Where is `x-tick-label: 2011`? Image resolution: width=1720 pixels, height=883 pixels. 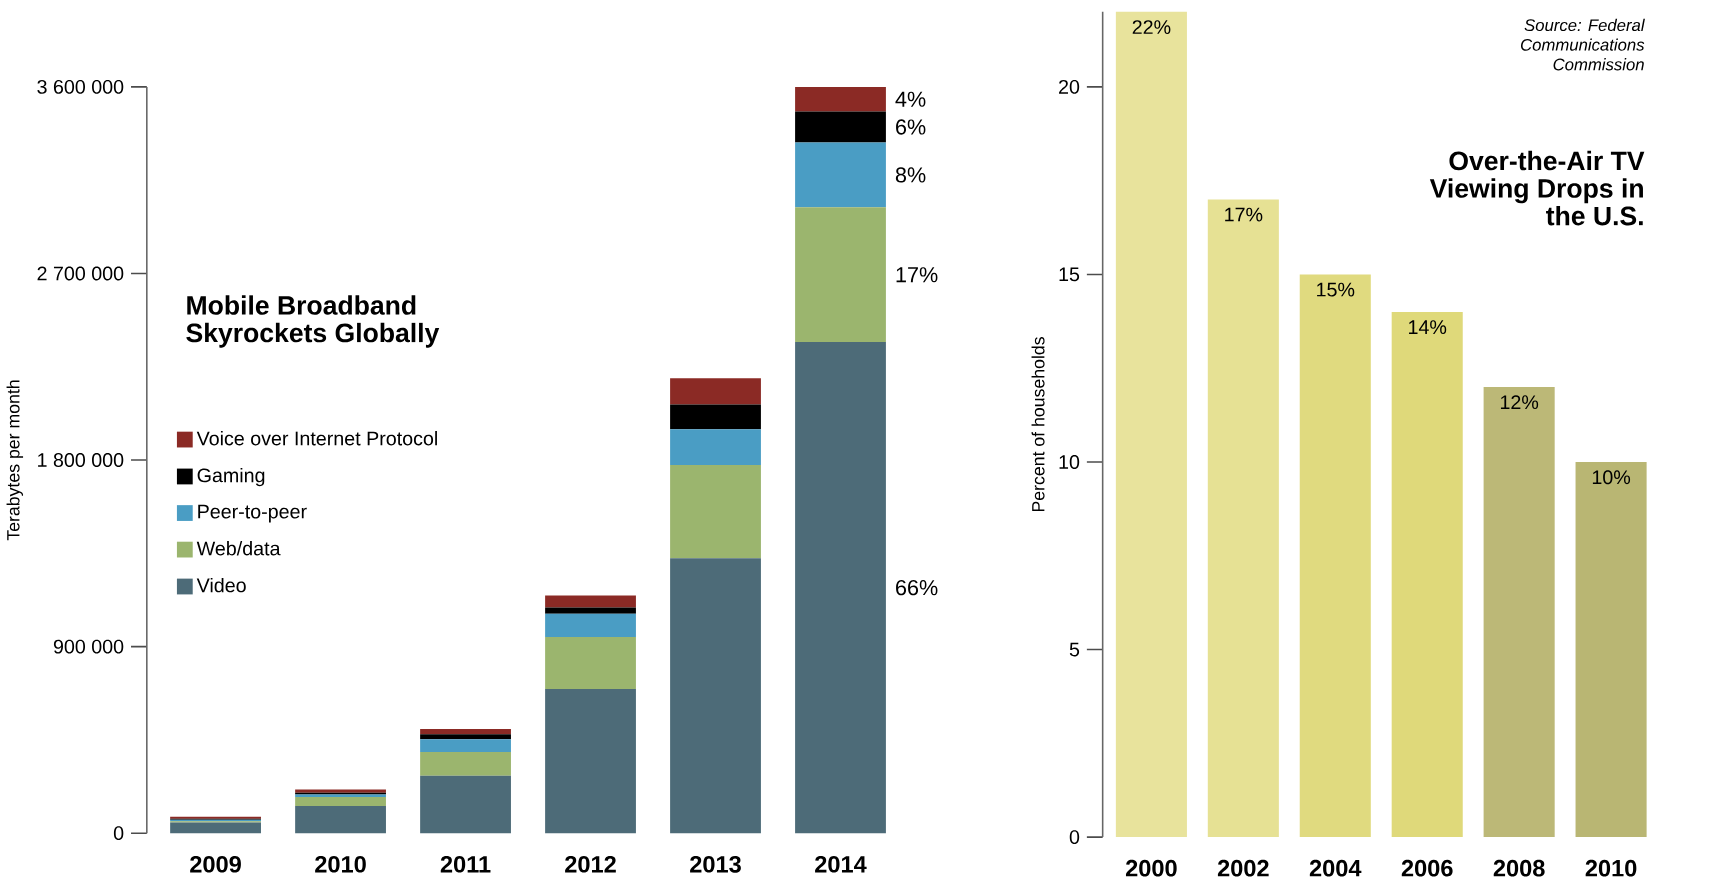 x-tick-label: 2011 is located at coordinates (465, 864).